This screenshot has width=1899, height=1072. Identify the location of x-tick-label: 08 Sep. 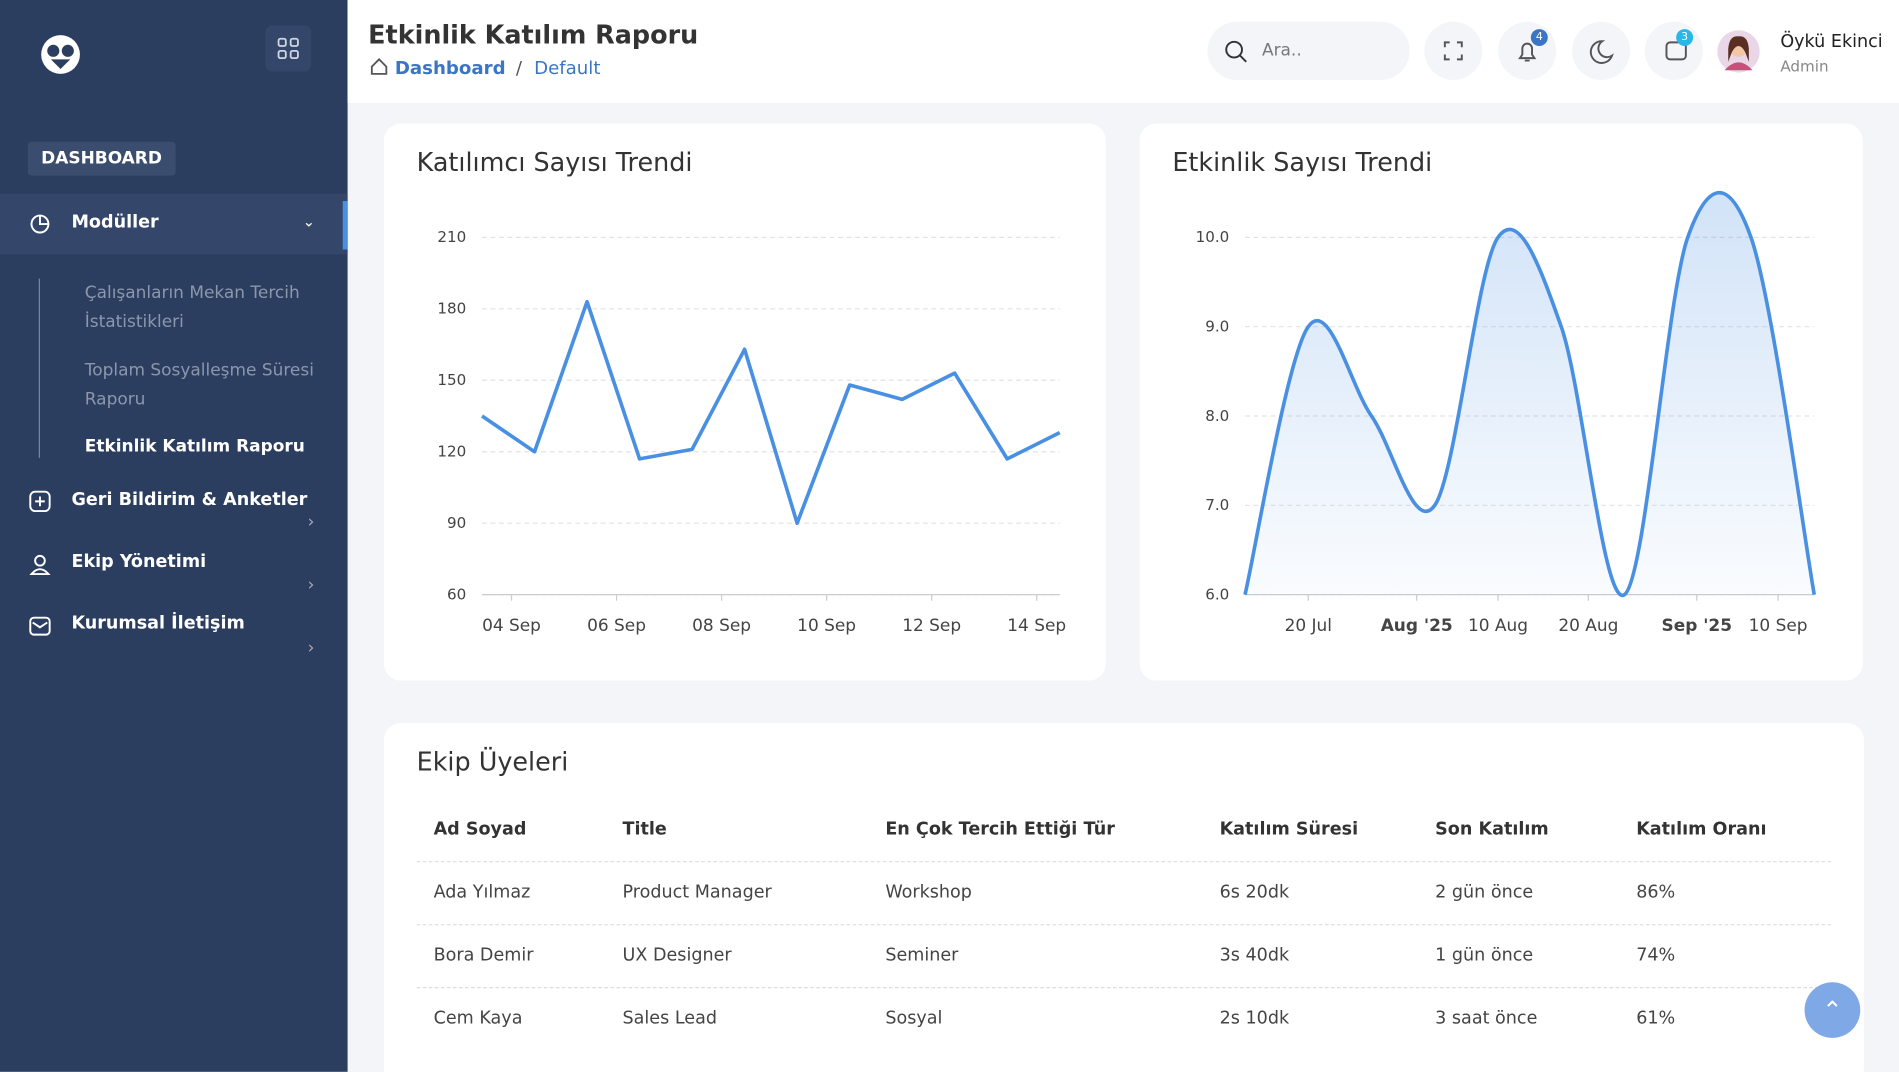
(721, 625).